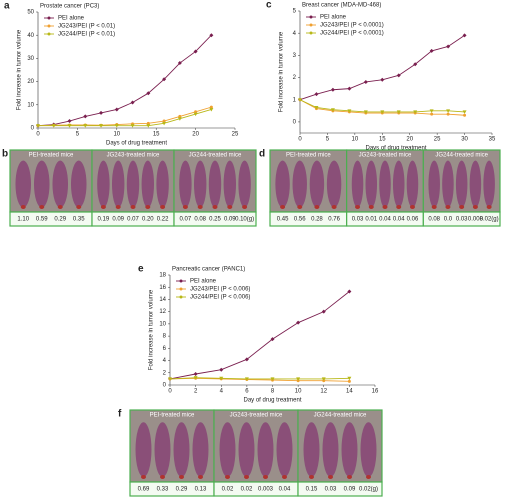 This screenshot has height=502, width=508. Describe the element at coordinates (163, 490) in the screenshot. I see `tumor-weight: 0.33` at that location.